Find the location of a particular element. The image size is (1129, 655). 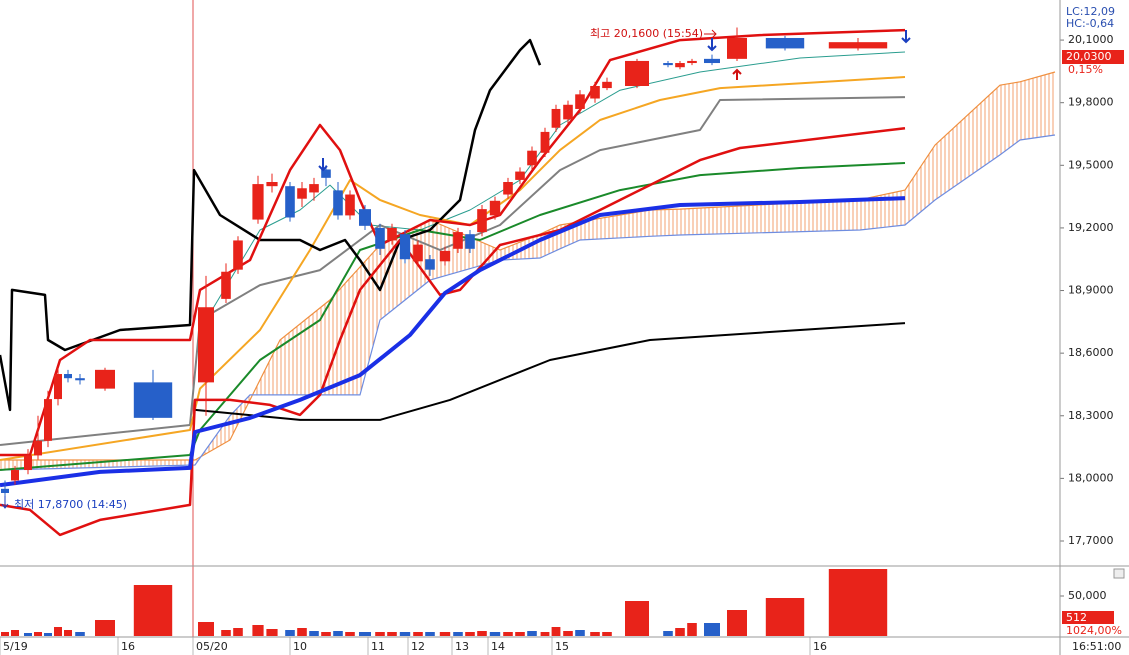

x-tick-label: 10 is located at coordinates (300, 646).